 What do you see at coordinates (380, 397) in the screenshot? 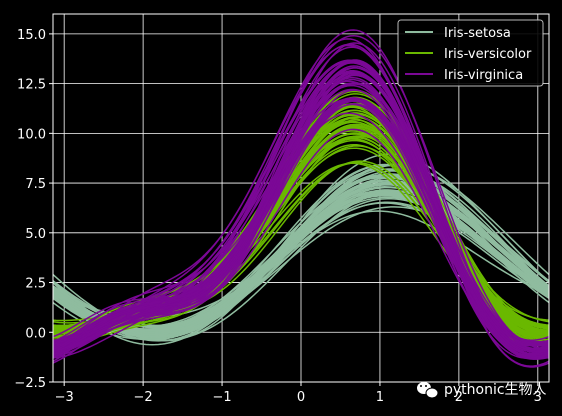
I see `x-tick-label: 1` at bounding box center [380, 397].